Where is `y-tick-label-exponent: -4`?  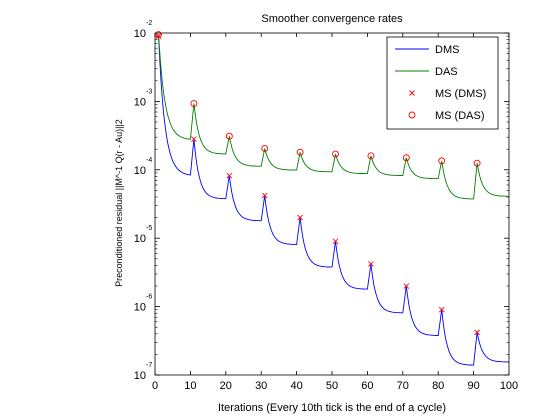
y-tick-label-exponent: -4 is located at coordinates (149, 160).